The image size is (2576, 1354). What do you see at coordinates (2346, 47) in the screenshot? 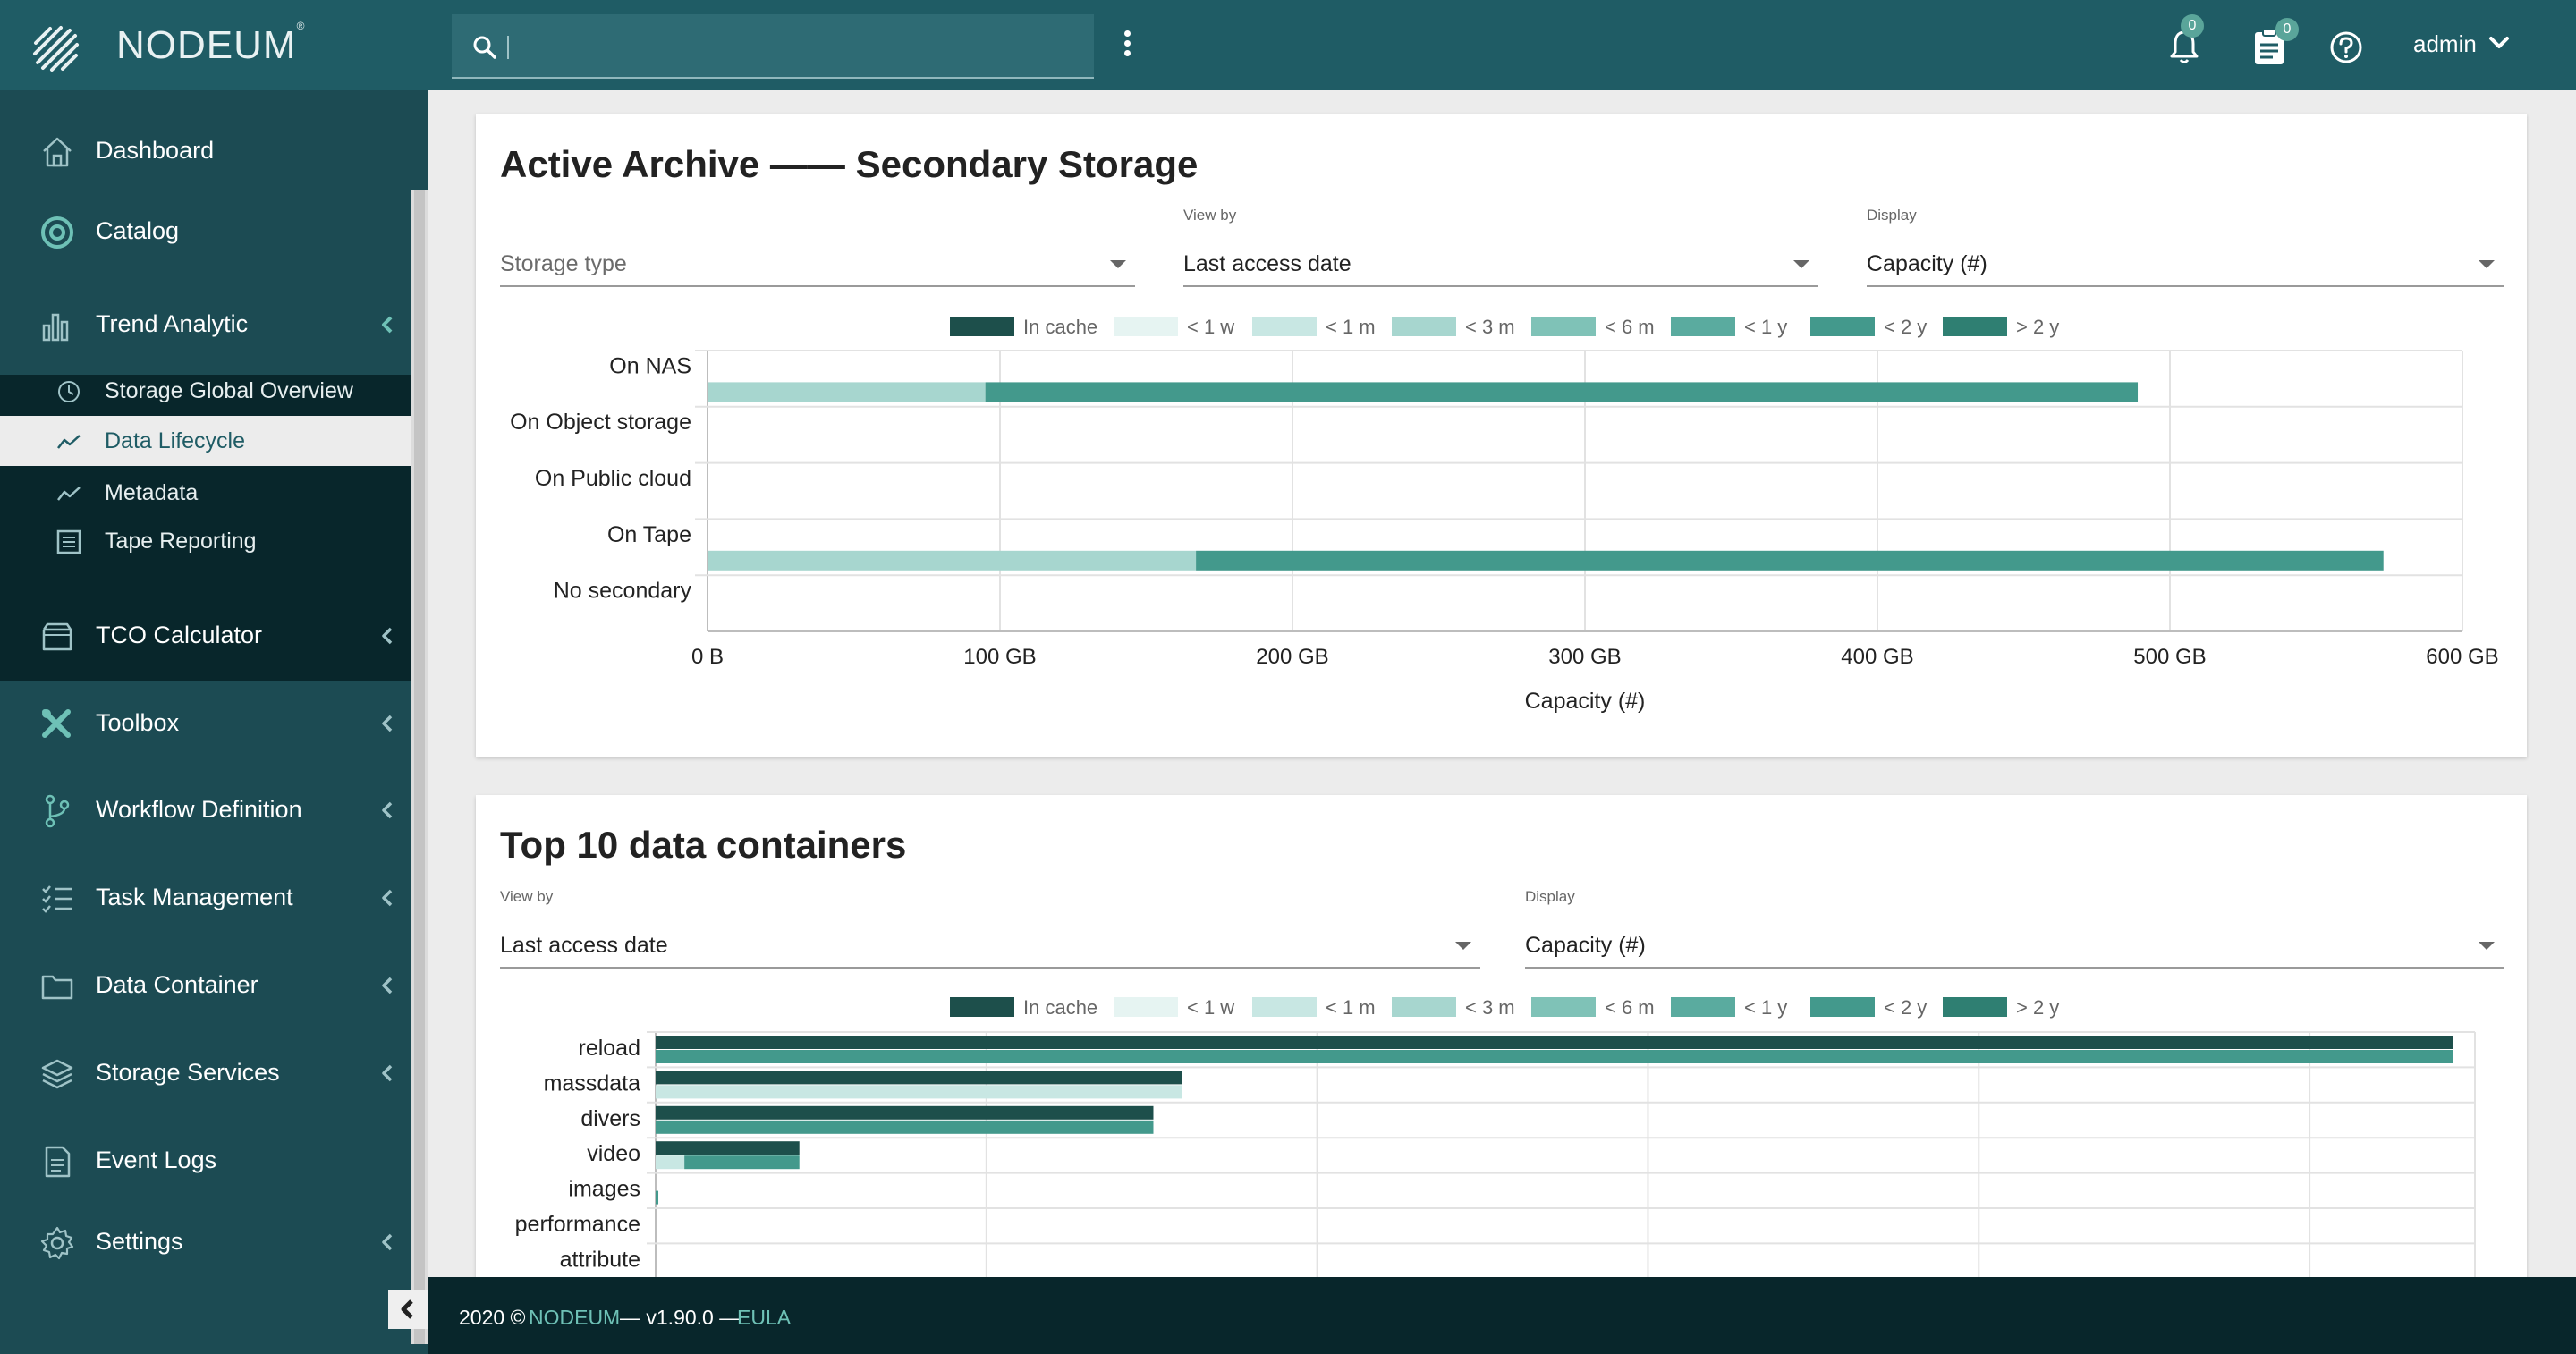
I see `help-icon` at bounding box center [2346, 47].